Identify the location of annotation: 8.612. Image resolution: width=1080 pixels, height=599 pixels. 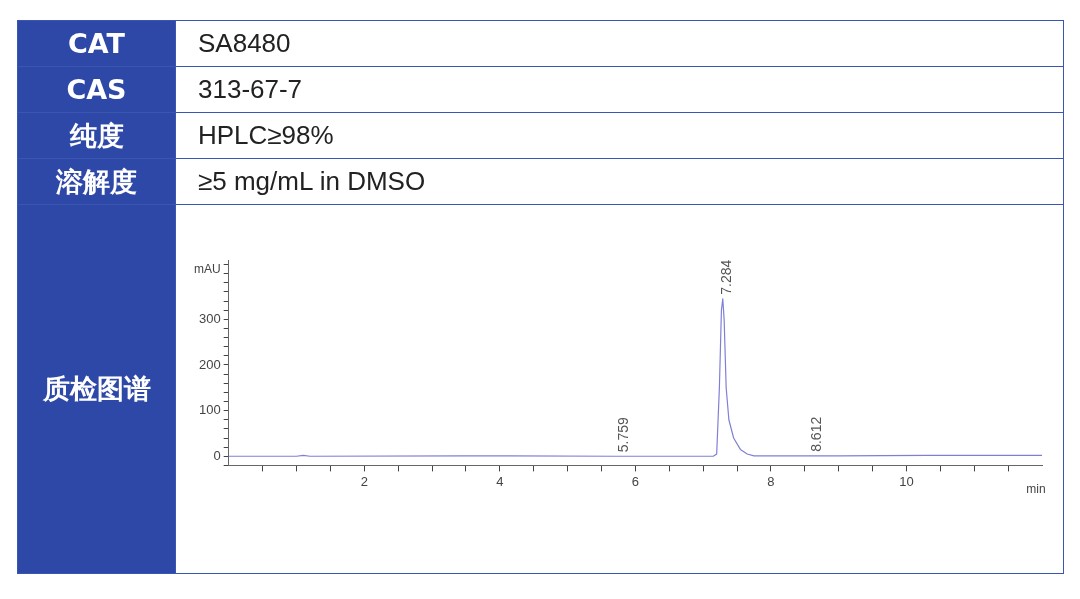
(816, 434).